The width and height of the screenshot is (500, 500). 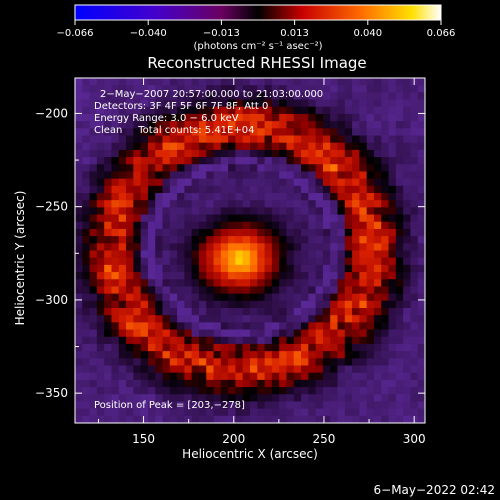 What do you see at coordinates (441, 33) in the screenshot?
I see `colorbar-tick-label: 0.066` at bounding box center [441, 33].